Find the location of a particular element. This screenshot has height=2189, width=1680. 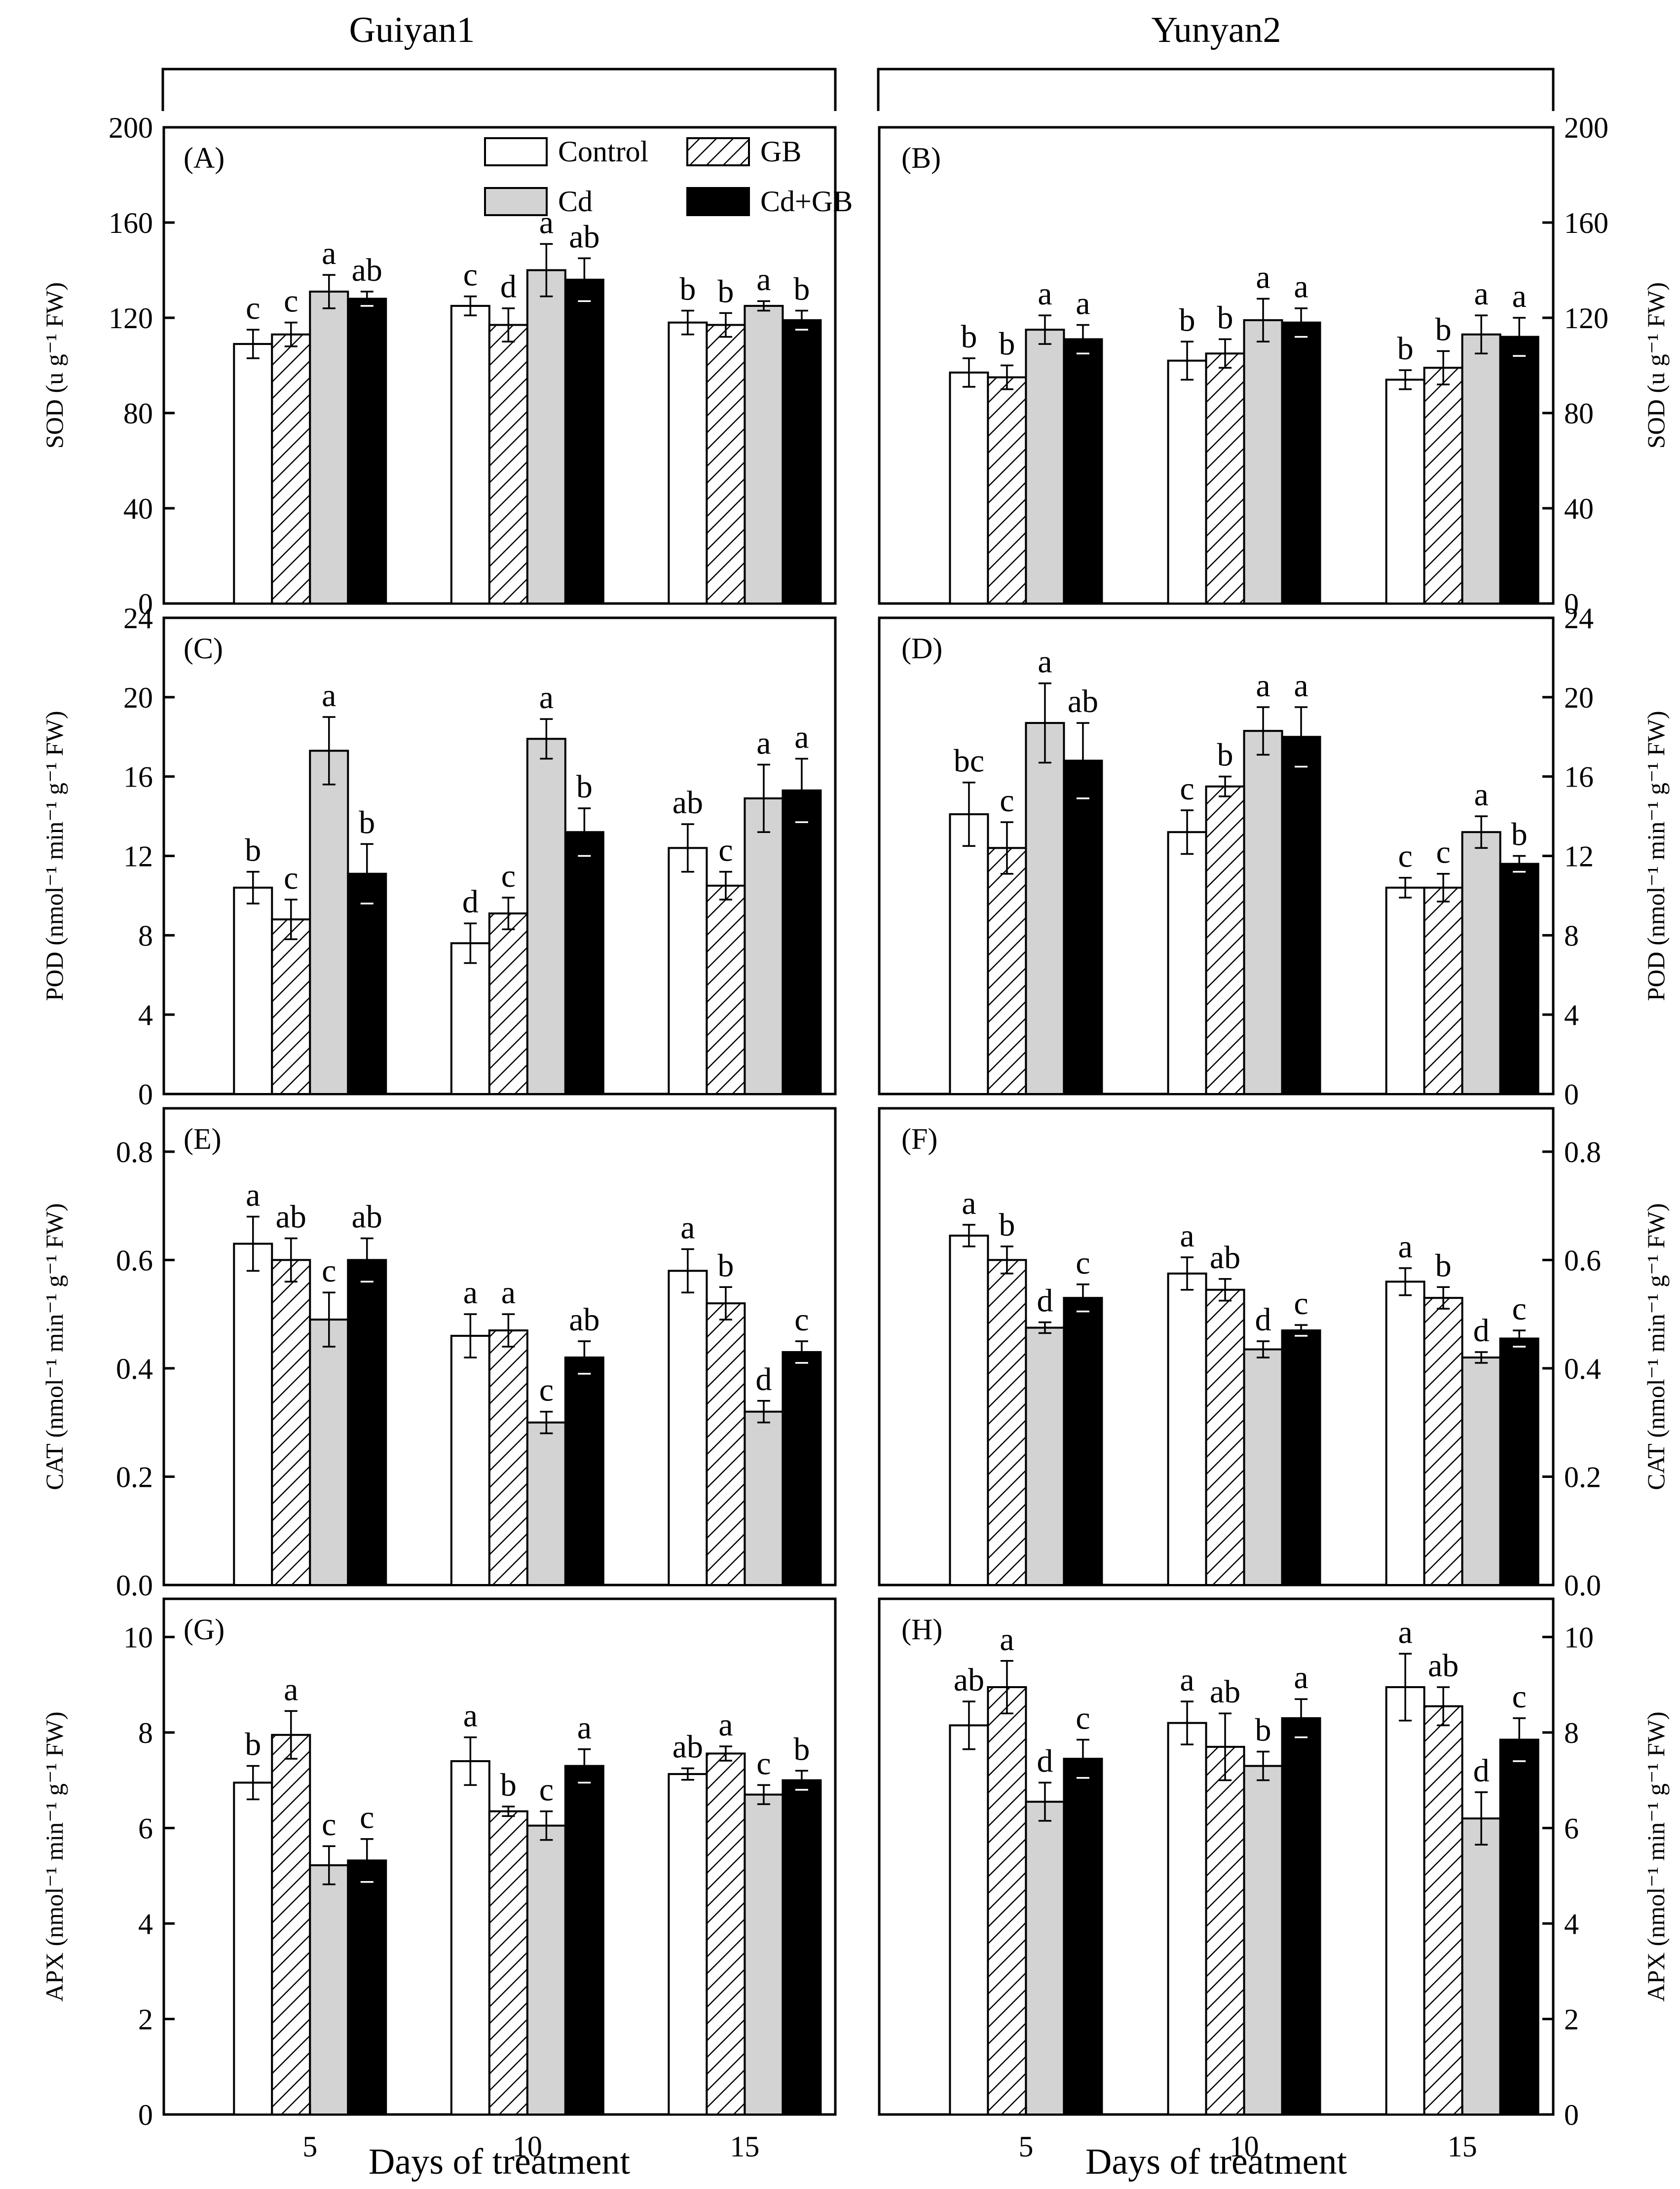

series-control: aaa is located at coordinates (471, 1382).